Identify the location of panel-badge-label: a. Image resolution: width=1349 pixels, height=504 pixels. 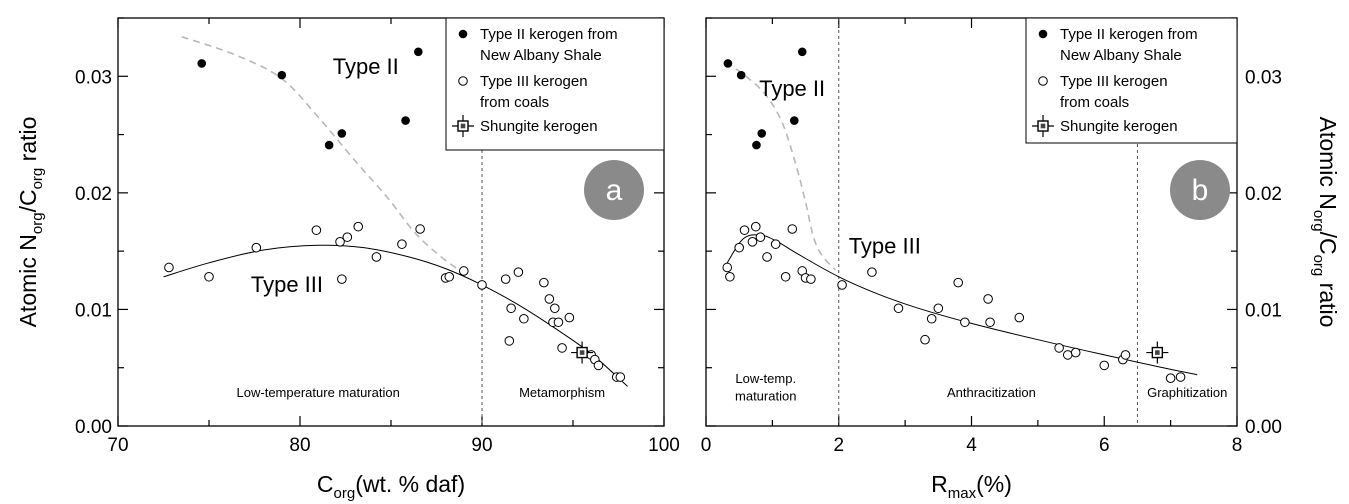
(614, 190).